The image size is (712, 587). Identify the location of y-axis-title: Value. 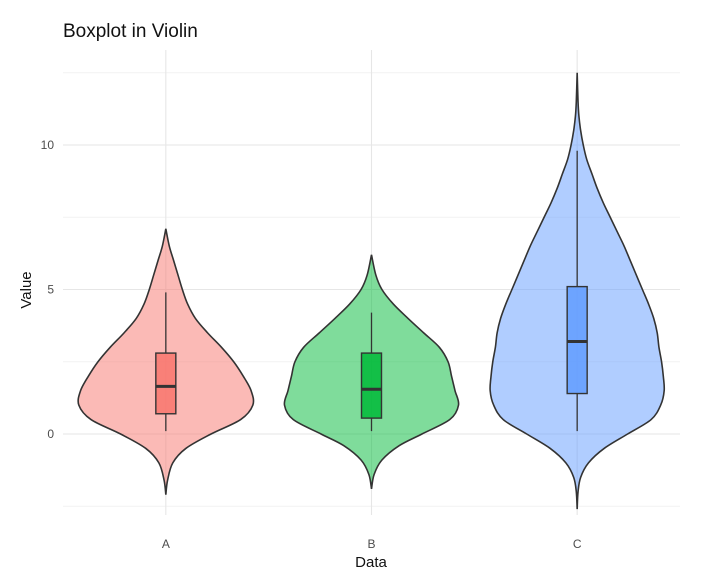
(26, 289).